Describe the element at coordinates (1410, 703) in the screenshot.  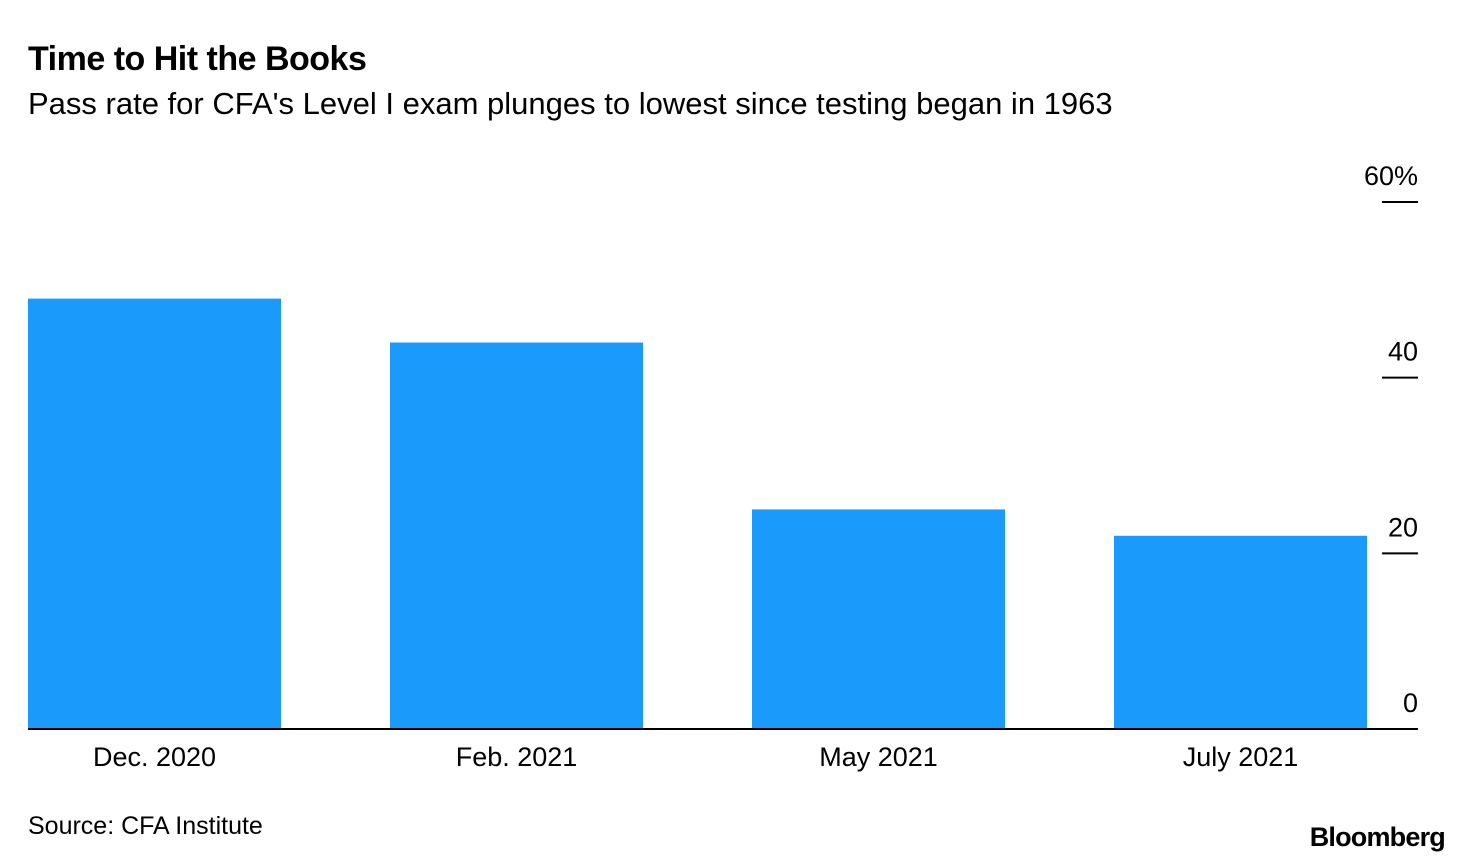
I see `y-tick-label: 0` at that location.